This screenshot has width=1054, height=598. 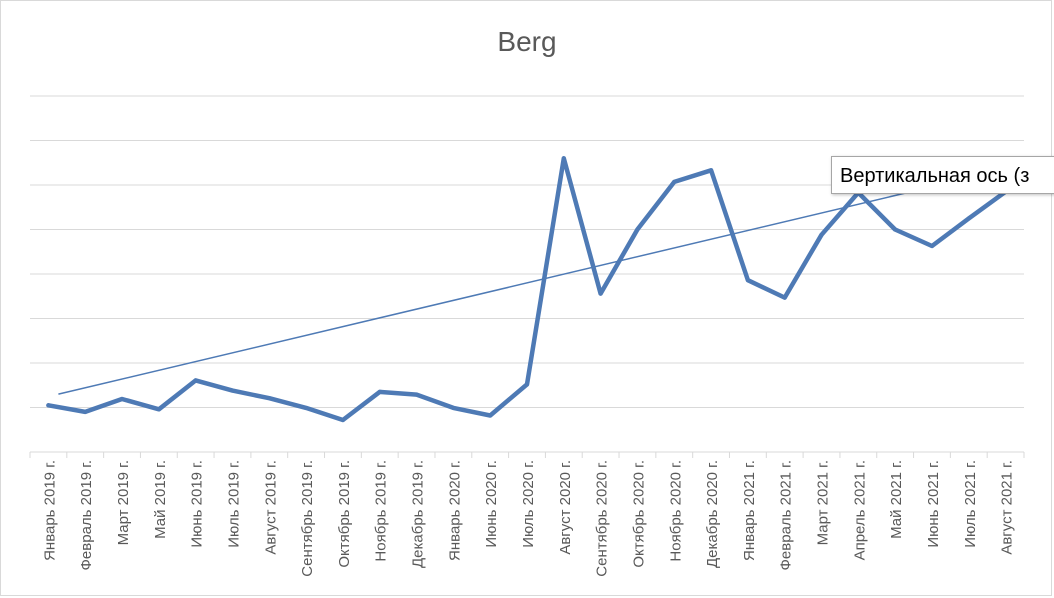 What do you see at coordinates (454, 510) in the screenshot?
I see `x-tick-label: Январь 2020 г.` at bounding box center [454, 510].